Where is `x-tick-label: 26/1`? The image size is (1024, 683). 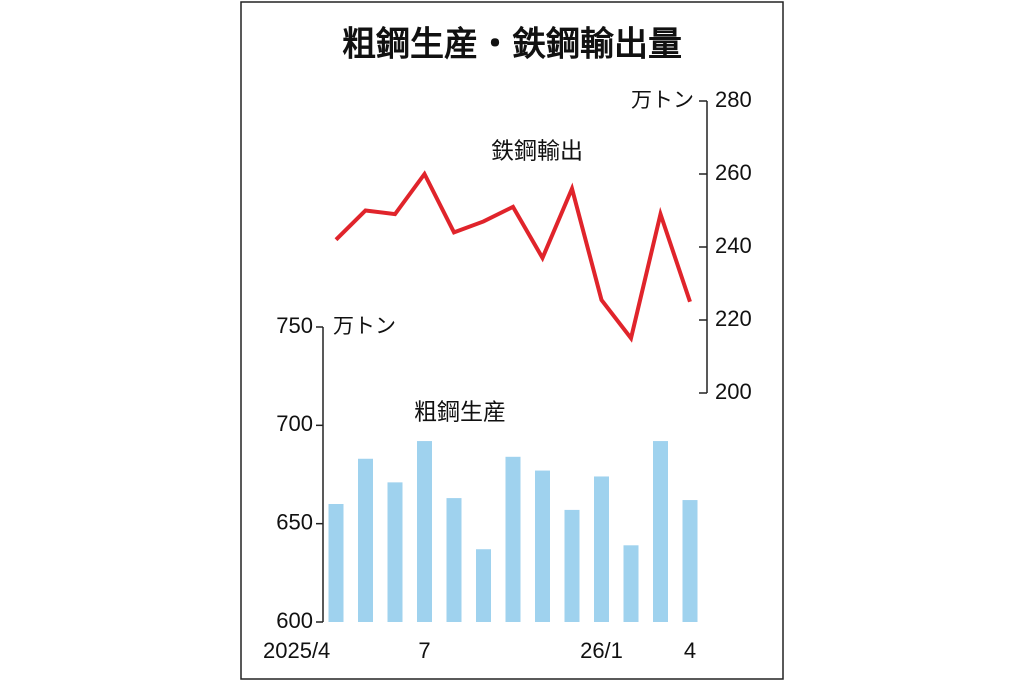 x-tick-label: 26/1 is located at coordinates (601, 650).